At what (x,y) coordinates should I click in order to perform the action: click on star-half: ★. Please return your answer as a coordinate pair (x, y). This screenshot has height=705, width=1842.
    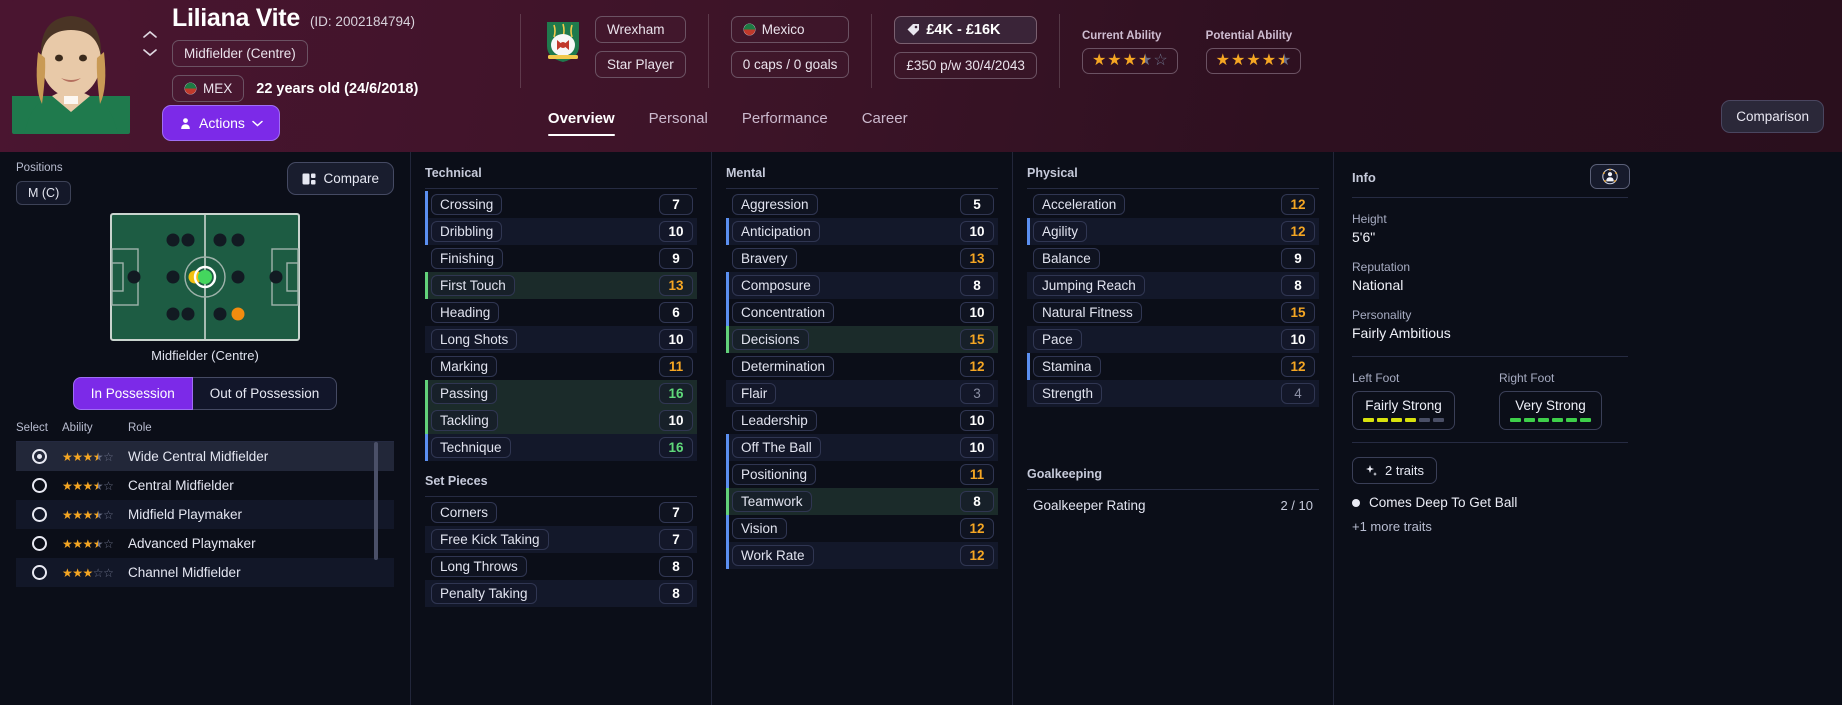
    Looking at the image, I should click on (98, 514).